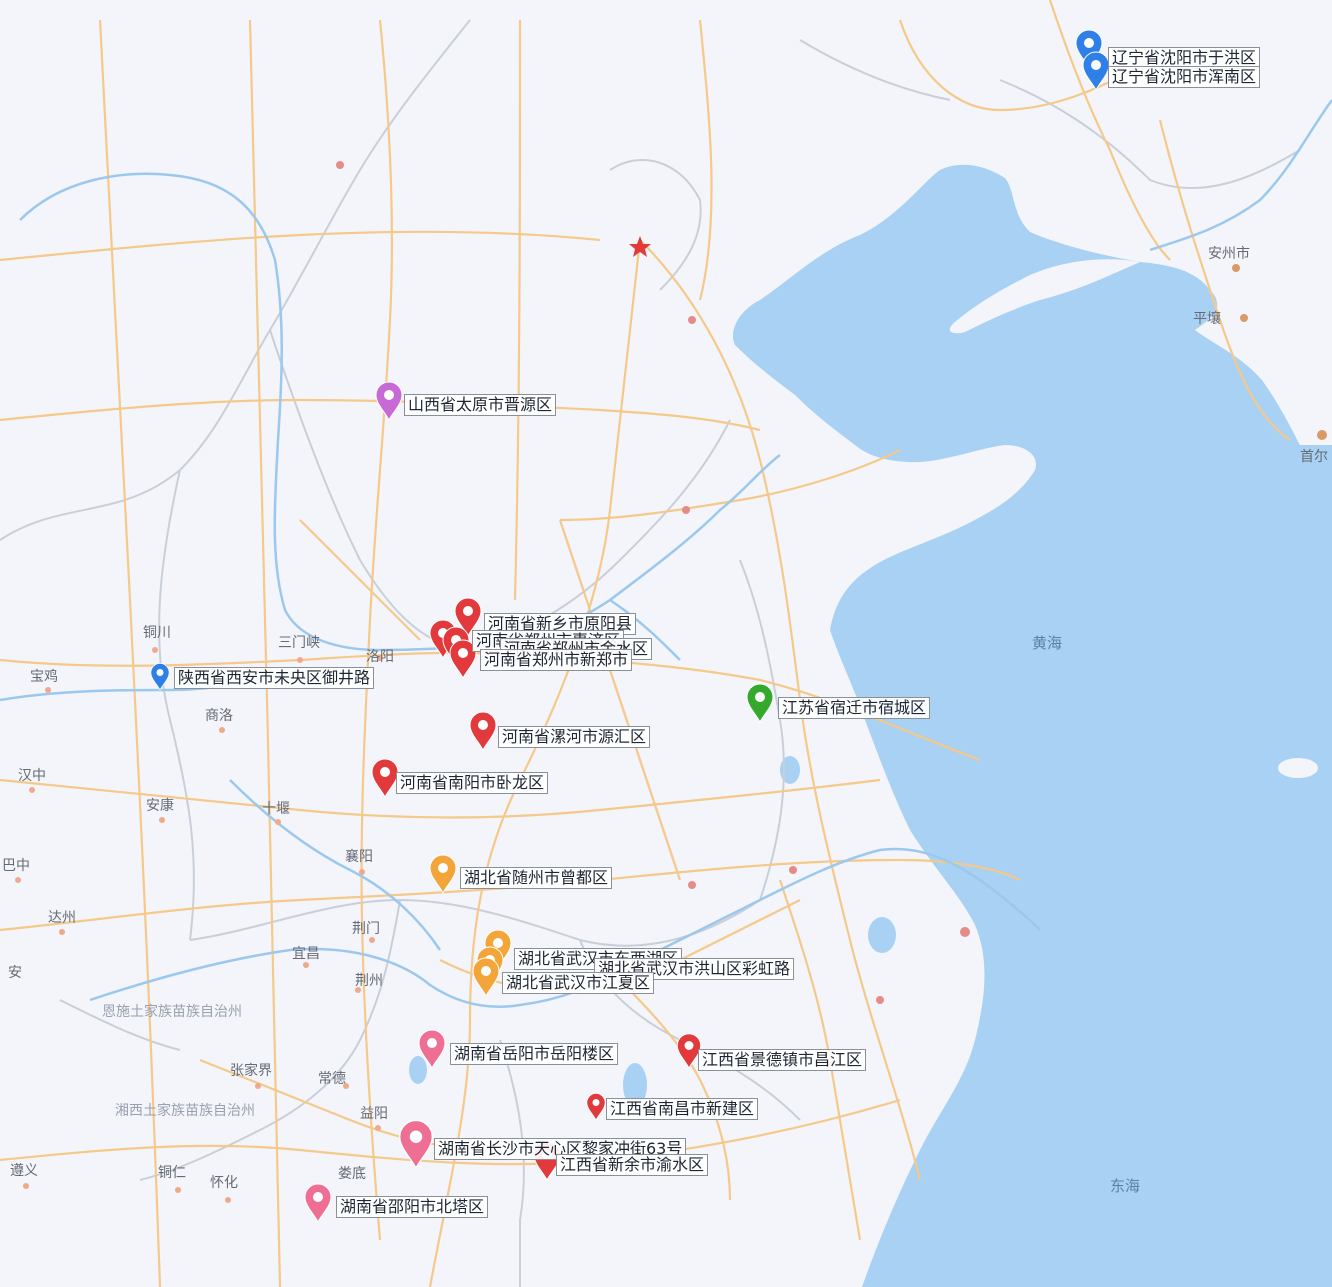 The image size is (1332, 1287). Describe the element at coordinates (854, 708) in the screenshot. I see `marker-label-suqian: 江苏省宿迁市宿城区` at that location.